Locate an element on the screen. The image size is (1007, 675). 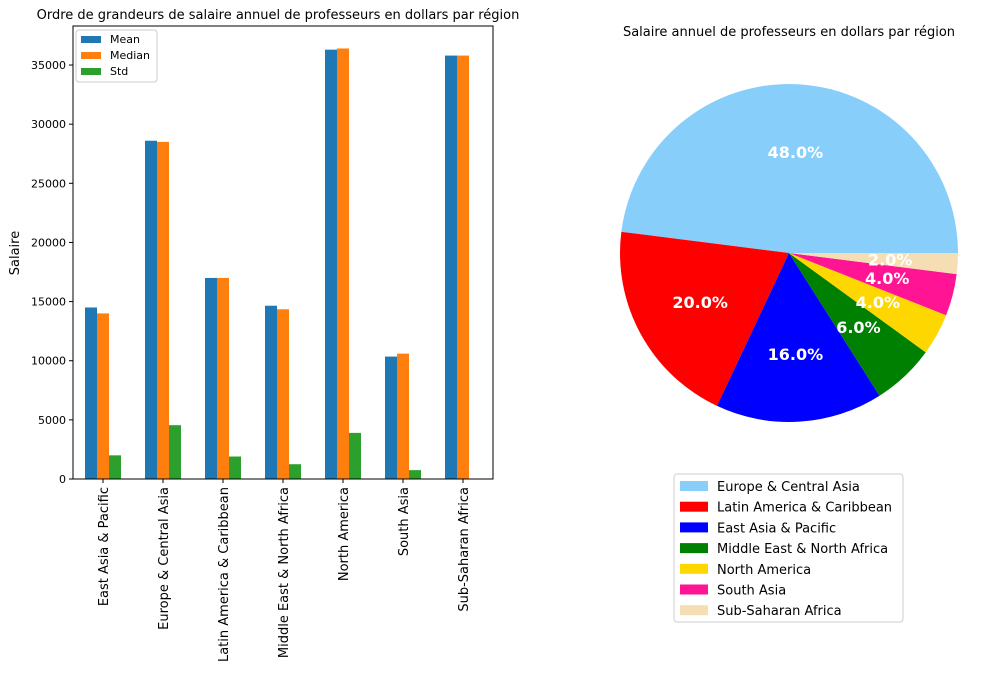
pie-pct-label: 48.0% is located at coordinates (796, 152).